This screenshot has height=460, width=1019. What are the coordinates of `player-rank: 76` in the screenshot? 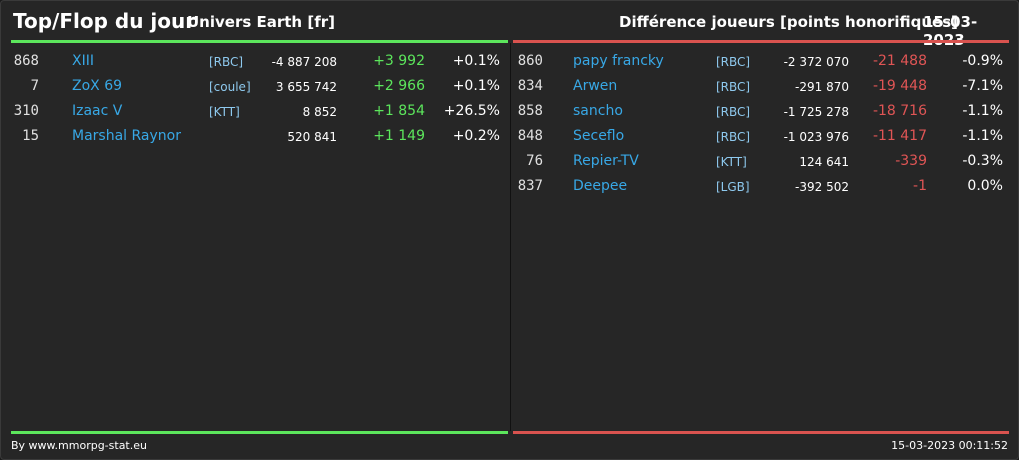 It's located at (534, 161).